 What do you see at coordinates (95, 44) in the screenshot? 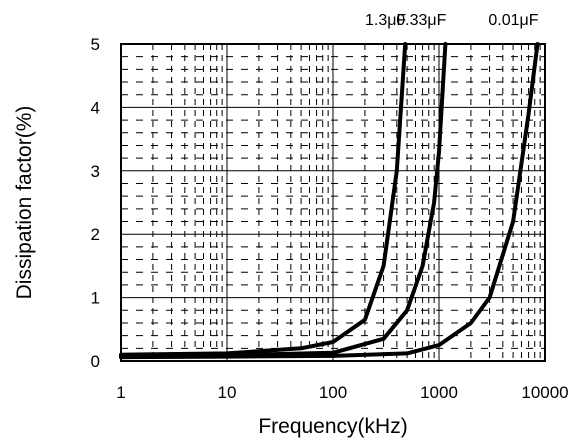
I see `y-tick-label: 5` at bounding box center [95, 44].